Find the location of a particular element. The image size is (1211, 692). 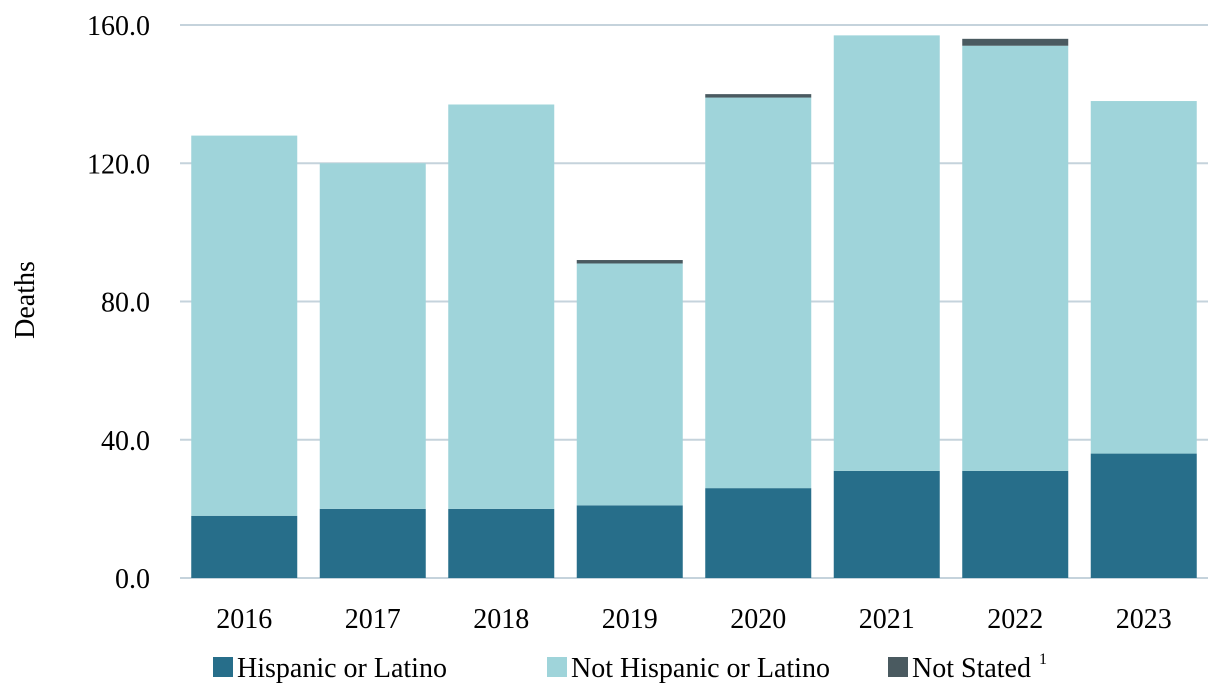

bar-2022-not-stated is located at coordinates (1015, 42).